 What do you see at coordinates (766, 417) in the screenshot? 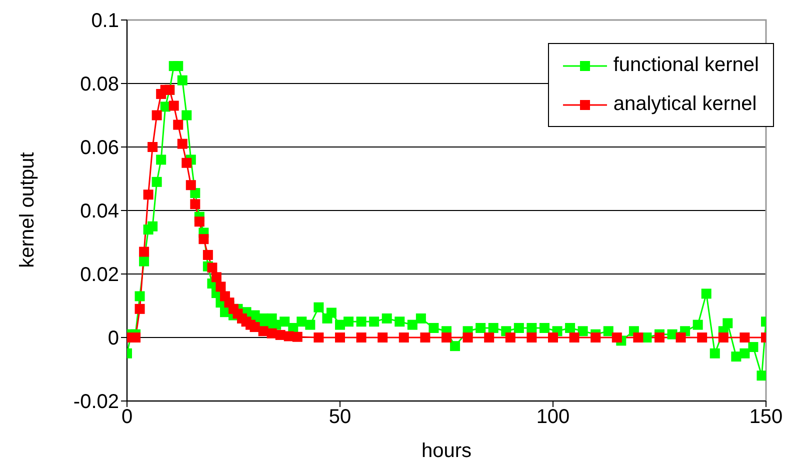
I see `x-tick-label: 150` at bounding box center [766, 417].